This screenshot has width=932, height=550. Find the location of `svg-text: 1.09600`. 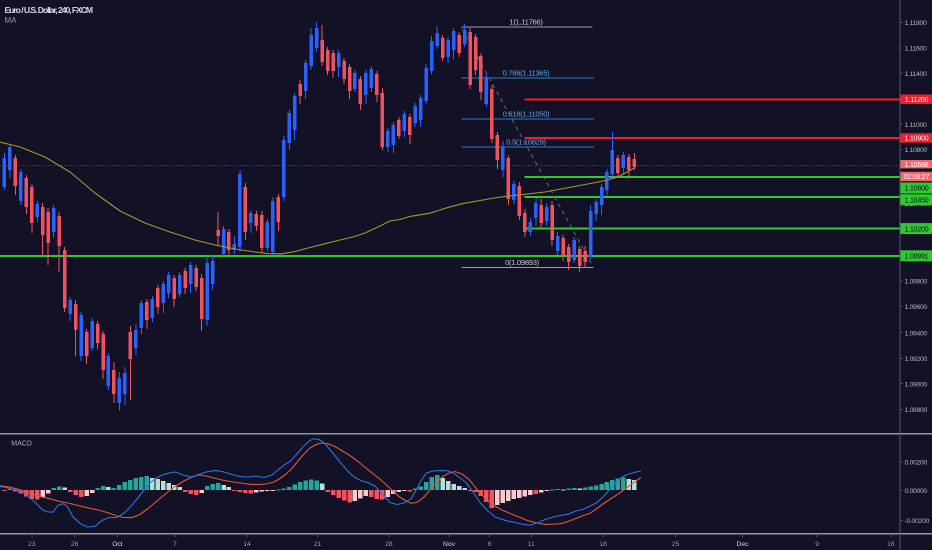

svg-text: 1.09600 is located at coordinates (916, 307).